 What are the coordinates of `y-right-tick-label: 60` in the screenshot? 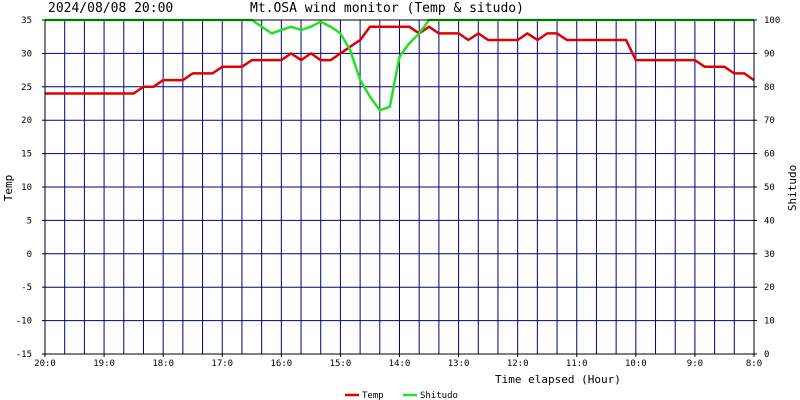 It's located at (769, 155).